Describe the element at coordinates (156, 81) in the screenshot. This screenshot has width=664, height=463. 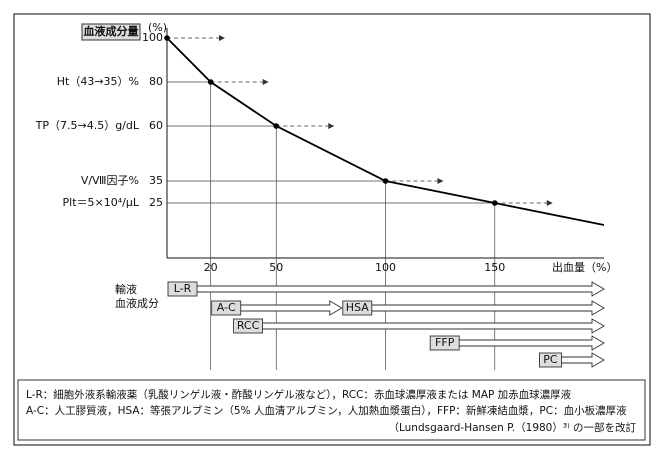
I see `y-tick-label: 80` at that location.